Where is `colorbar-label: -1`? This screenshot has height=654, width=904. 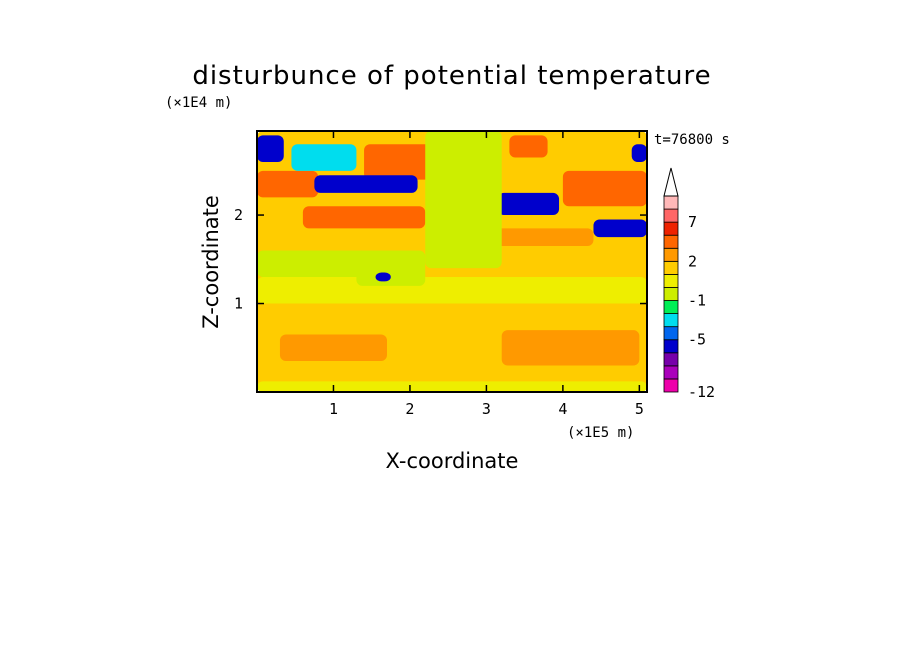 colorbar-label: -1 is located at coordinates (697, 301).